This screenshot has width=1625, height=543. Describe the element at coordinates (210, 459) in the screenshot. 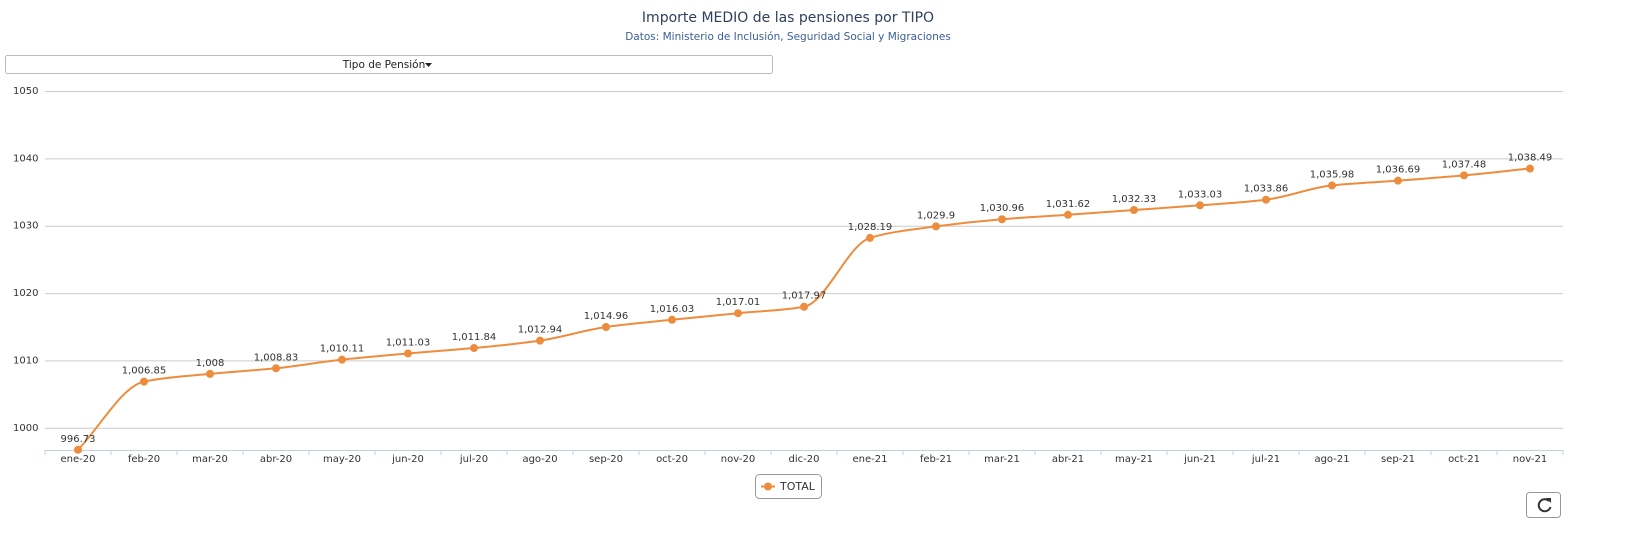

I see `x-tick-label: mar-20` at that location.